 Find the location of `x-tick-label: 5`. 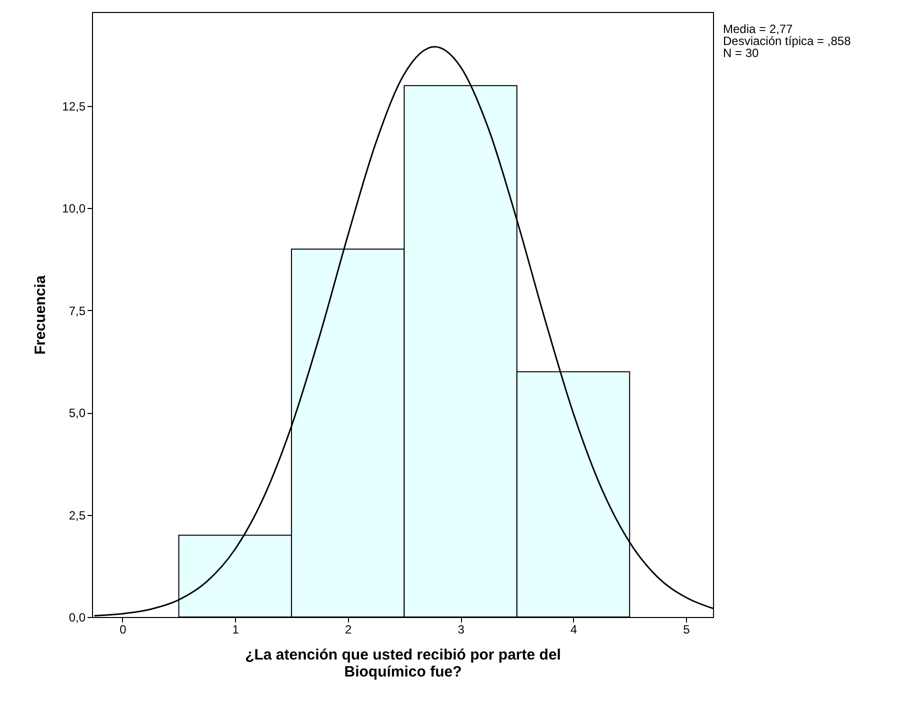

x-tick-label: 5 is located at coordinates (686, 629).